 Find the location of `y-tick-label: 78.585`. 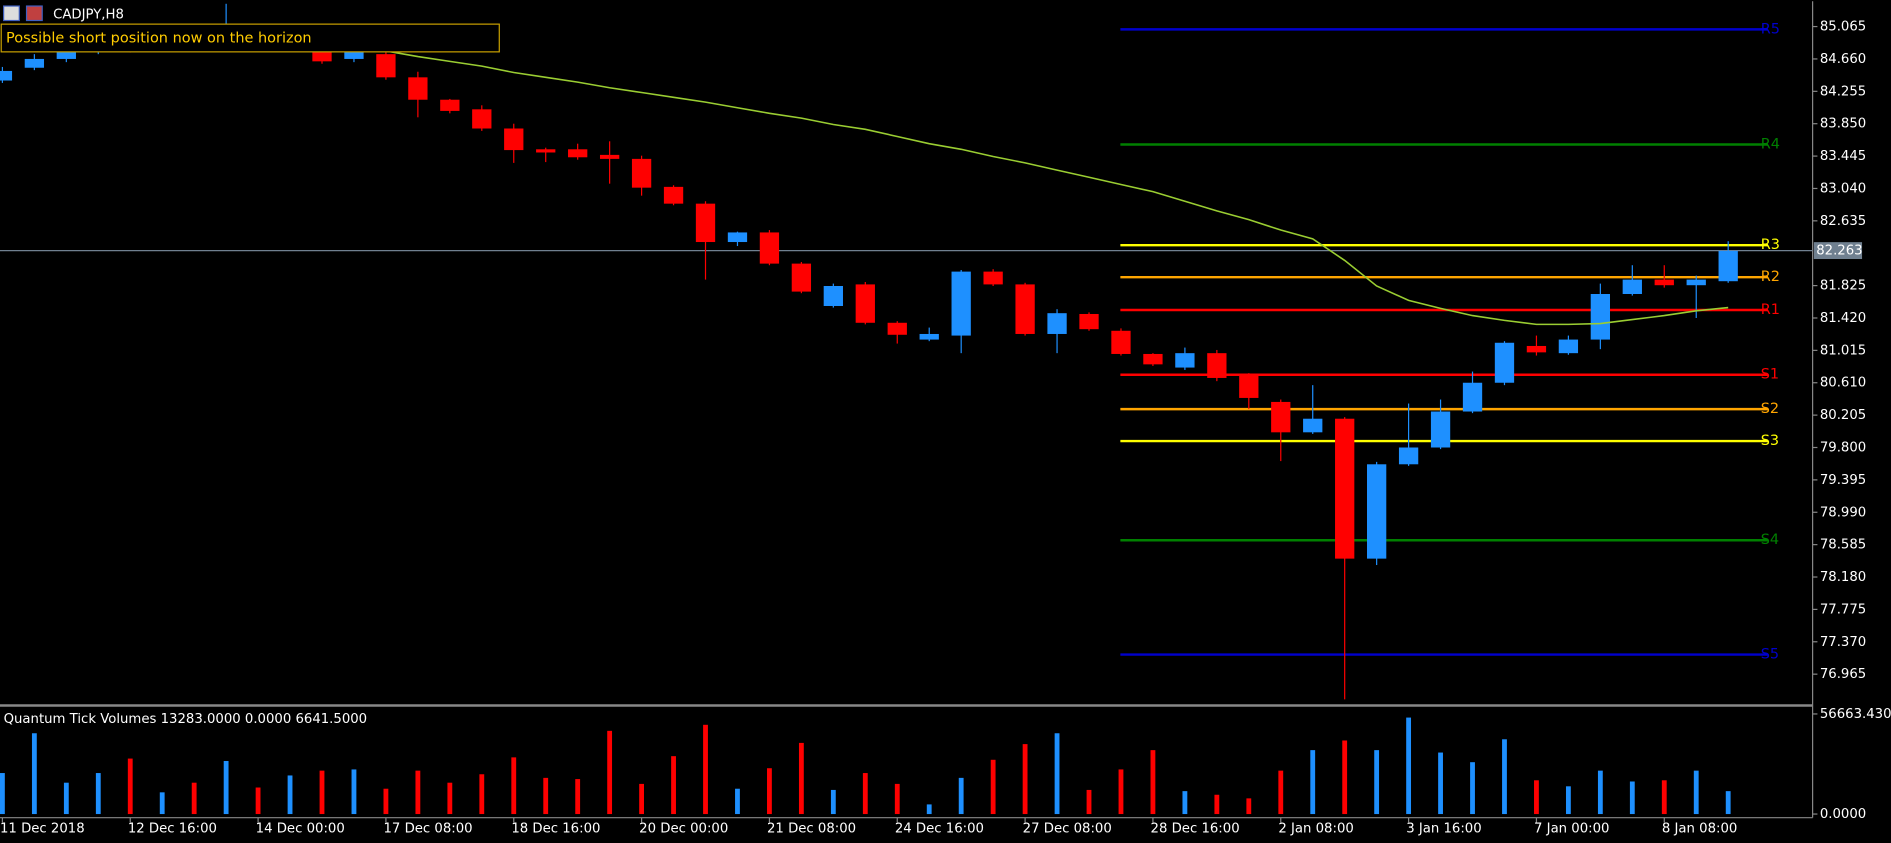

y-tick-label: 78.585 is located at coordinates (1843, 545).